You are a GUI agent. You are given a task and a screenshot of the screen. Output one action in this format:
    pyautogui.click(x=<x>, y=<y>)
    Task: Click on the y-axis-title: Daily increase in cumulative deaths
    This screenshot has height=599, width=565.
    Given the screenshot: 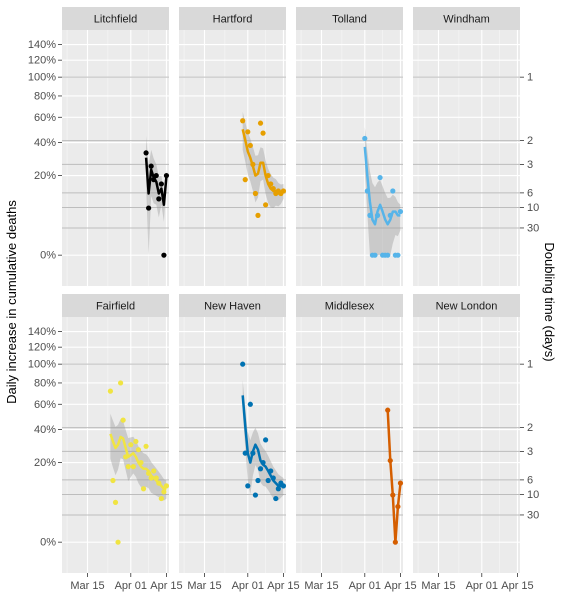 What is the action you would take?
    pyautogui.click(x=11, y=302)
    